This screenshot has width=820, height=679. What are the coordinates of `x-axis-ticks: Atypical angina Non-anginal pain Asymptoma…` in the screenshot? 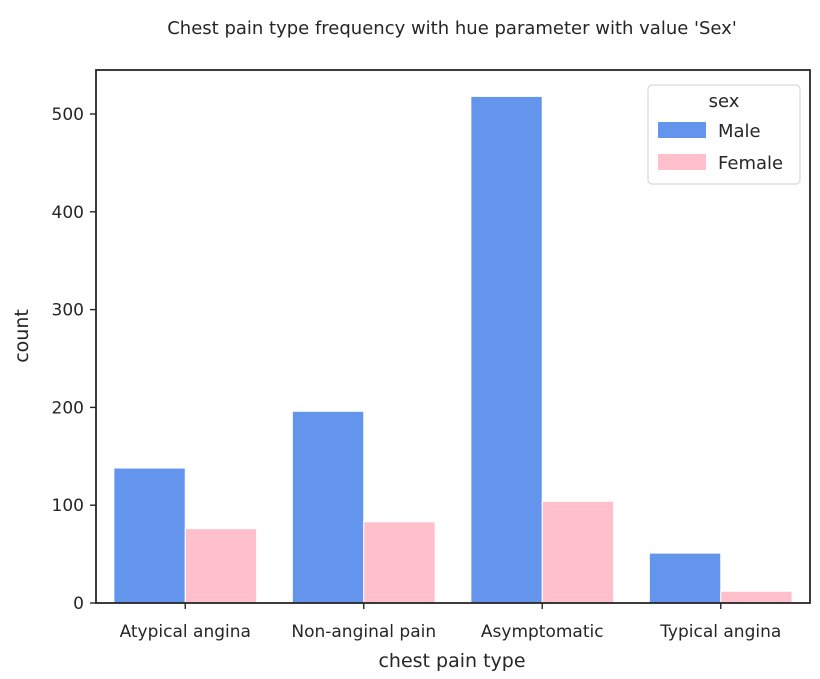 It's located at (450, 622).